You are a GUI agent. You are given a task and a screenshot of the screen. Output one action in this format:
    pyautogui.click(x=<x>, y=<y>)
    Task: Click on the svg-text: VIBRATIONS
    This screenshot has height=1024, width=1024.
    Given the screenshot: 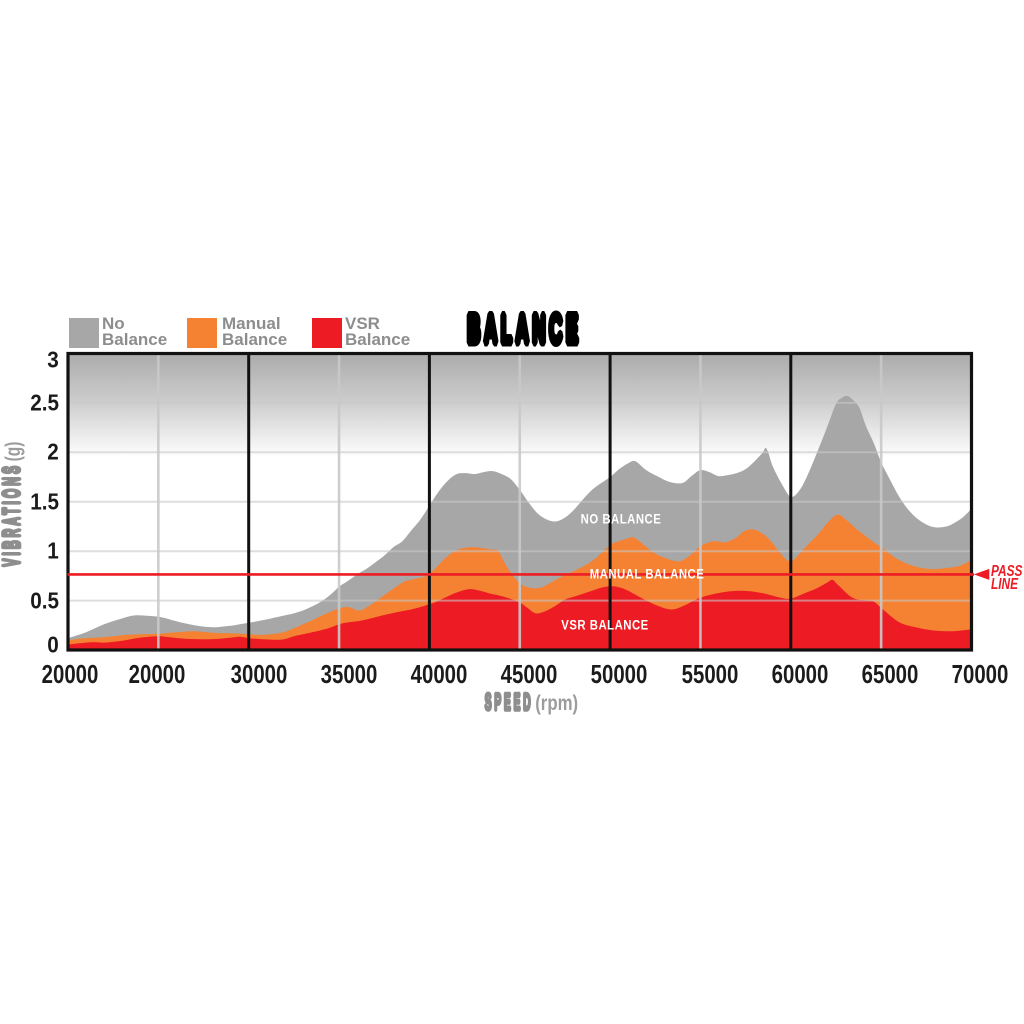 What is the action you would take?
    pyautogui.click(x=13, y=515)
    